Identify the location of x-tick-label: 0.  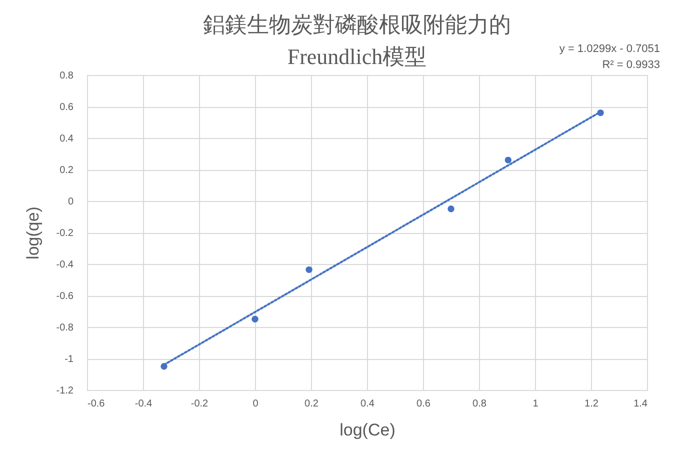
(255, 404).